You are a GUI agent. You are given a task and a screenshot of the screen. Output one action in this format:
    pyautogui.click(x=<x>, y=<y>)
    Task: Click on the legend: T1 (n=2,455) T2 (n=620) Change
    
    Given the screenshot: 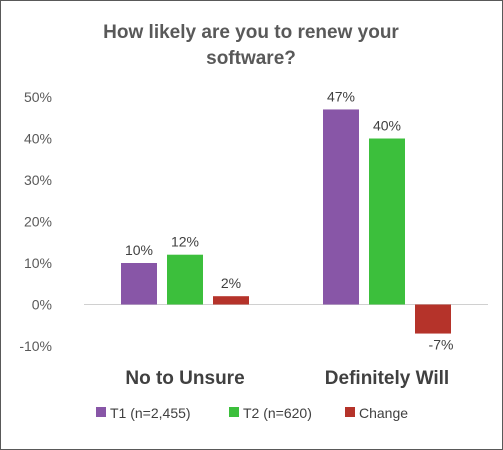 What is the action you would take?
    pyautogui.click(x=252, y=413)
    